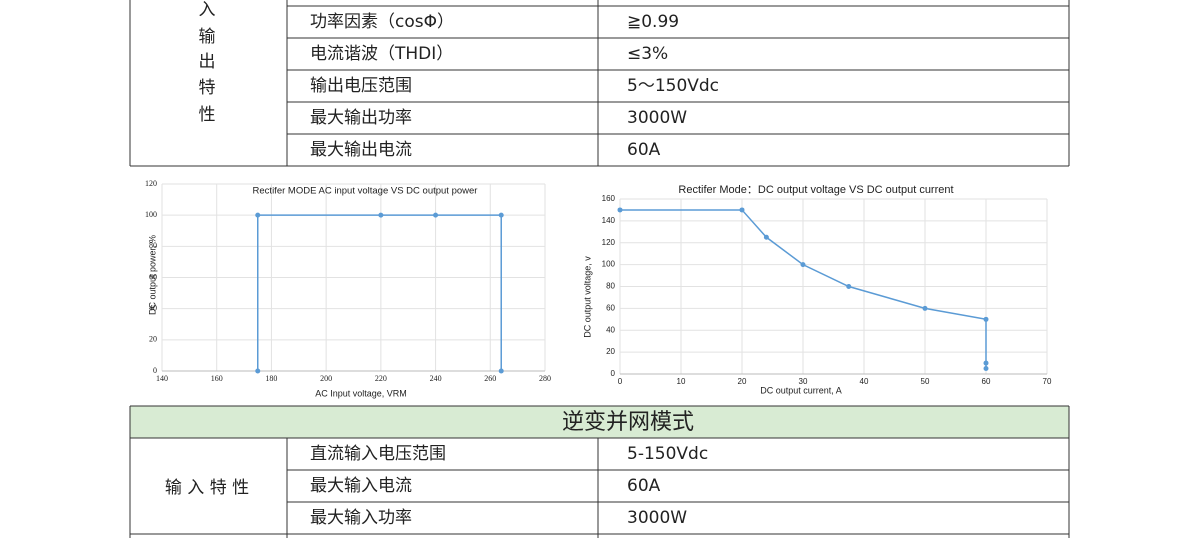 The image size is (1201, 538). Describe the element at coordinates (379, 292) in the screenshot. I see `data-line` at that location.